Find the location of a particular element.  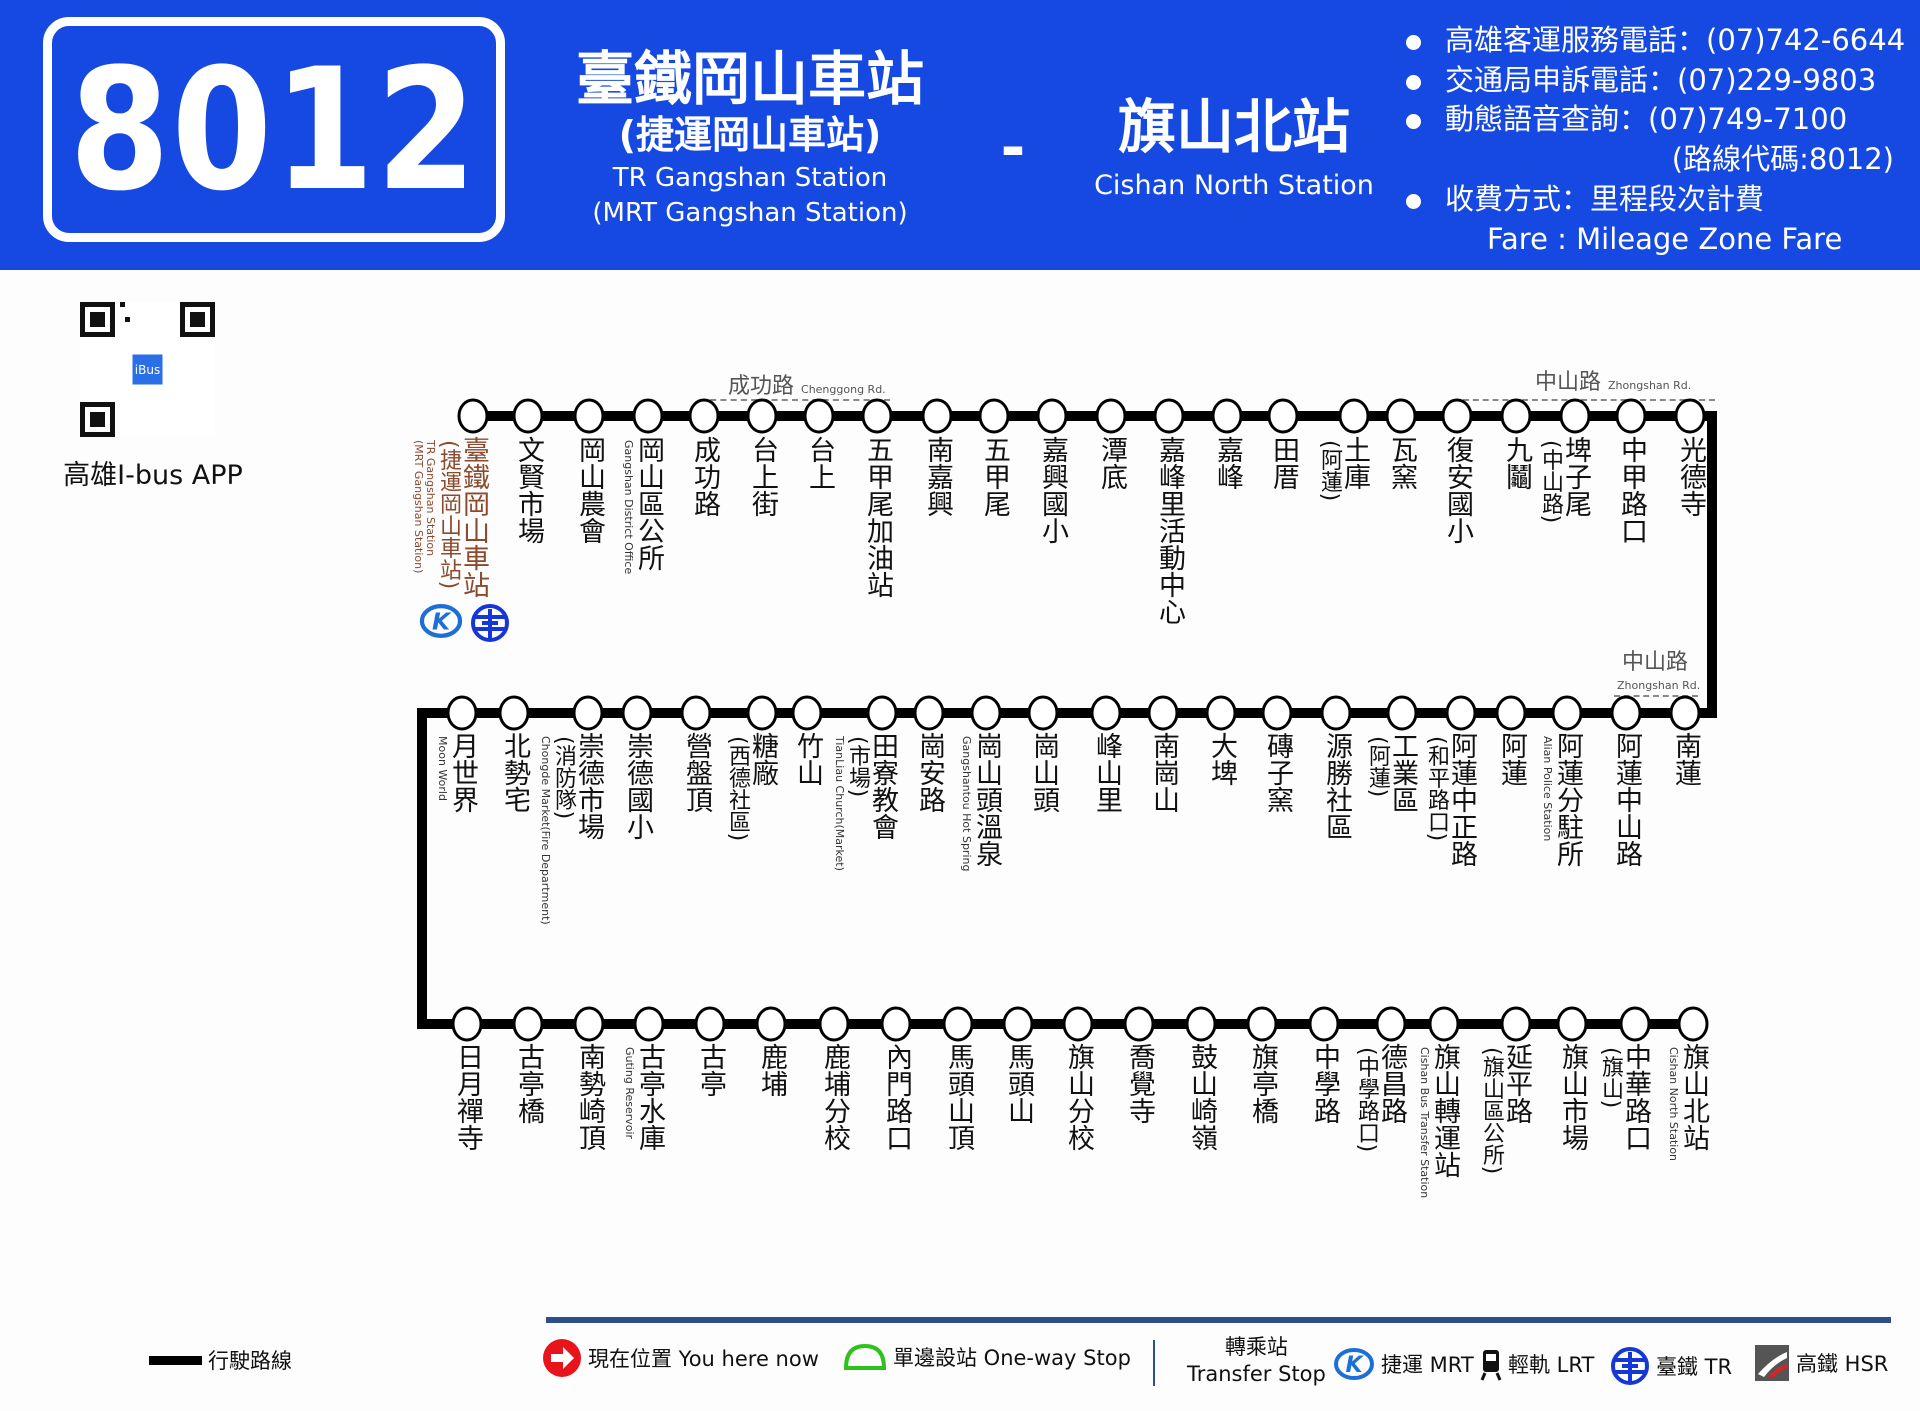

stop-label: 磚子窯 is located at coordinates (1277, 772).